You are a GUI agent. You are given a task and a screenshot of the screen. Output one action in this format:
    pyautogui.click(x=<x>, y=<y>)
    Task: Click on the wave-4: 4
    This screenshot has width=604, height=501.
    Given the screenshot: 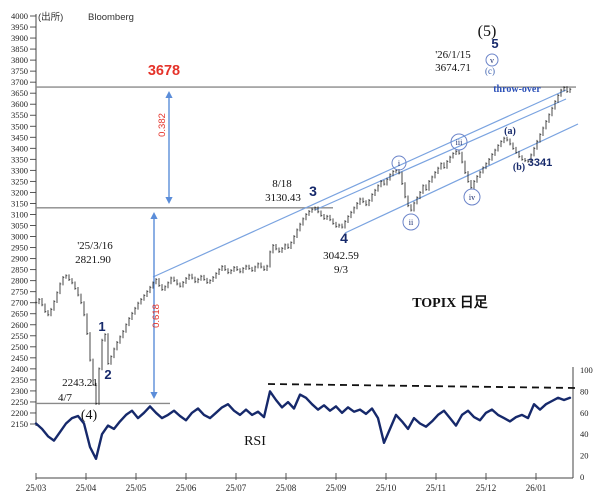 What is the action you would take?
    pyautogui.click(x=344, y=238)
    